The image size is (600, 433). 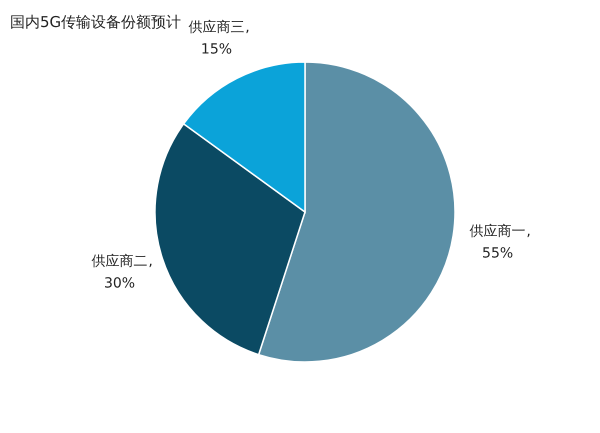 What do you see at coordinates (216, 27) in the screenshot?
I see `slice-label: 供应商三` at bounding box center [216, 27].